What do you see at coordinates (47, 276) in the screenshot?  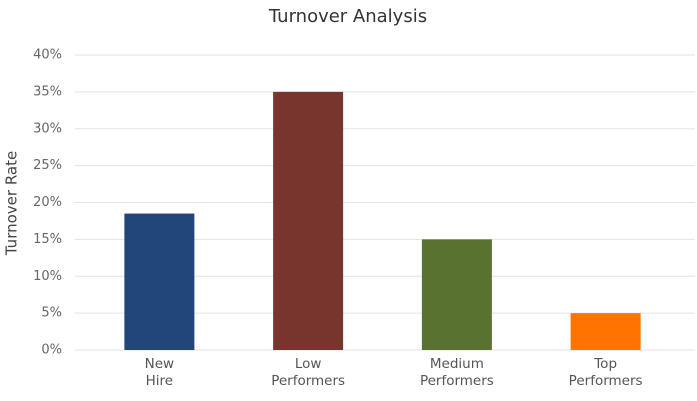 I see `y-tick-label: 10%` at bounding box center [47, 276].